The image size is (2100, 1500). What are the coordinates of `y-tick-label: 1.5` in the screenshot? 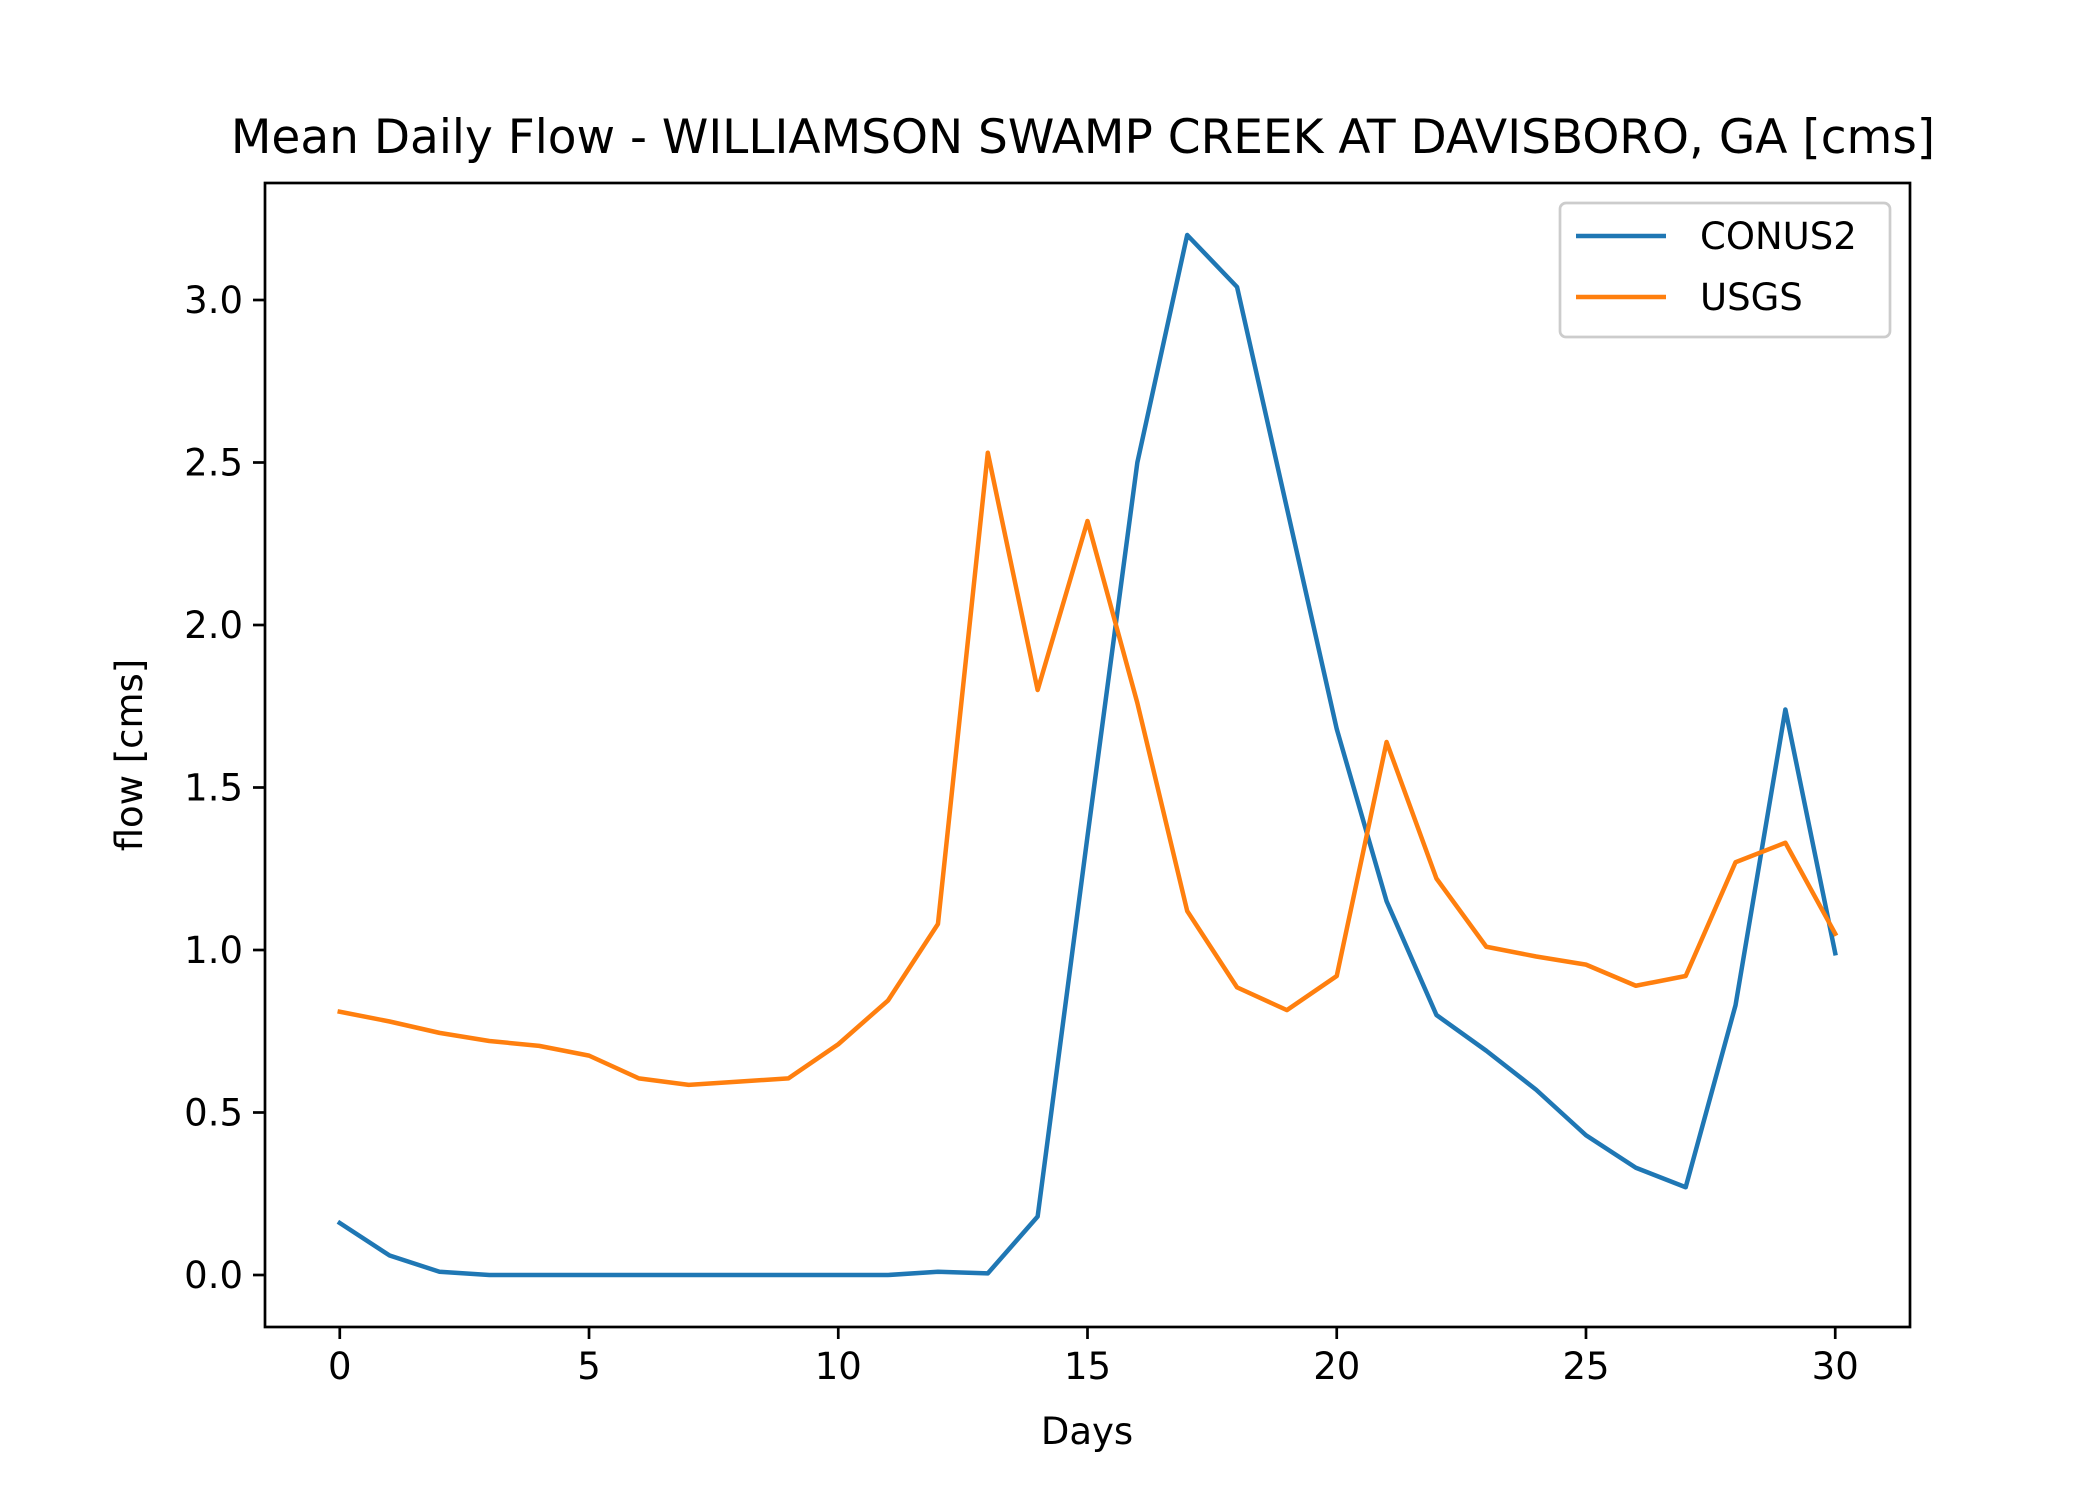 It's located at (213, 788).